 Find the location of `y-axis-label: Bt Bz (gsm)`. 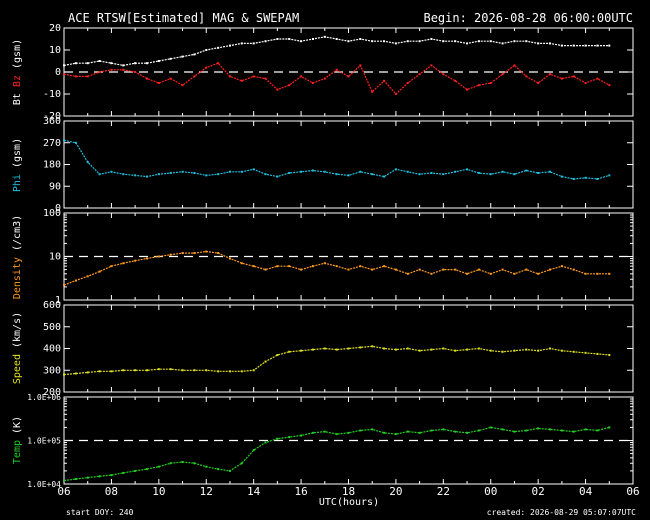

y-axis-label: Bt Bz (gsm) is located at coordinates (17, 72).